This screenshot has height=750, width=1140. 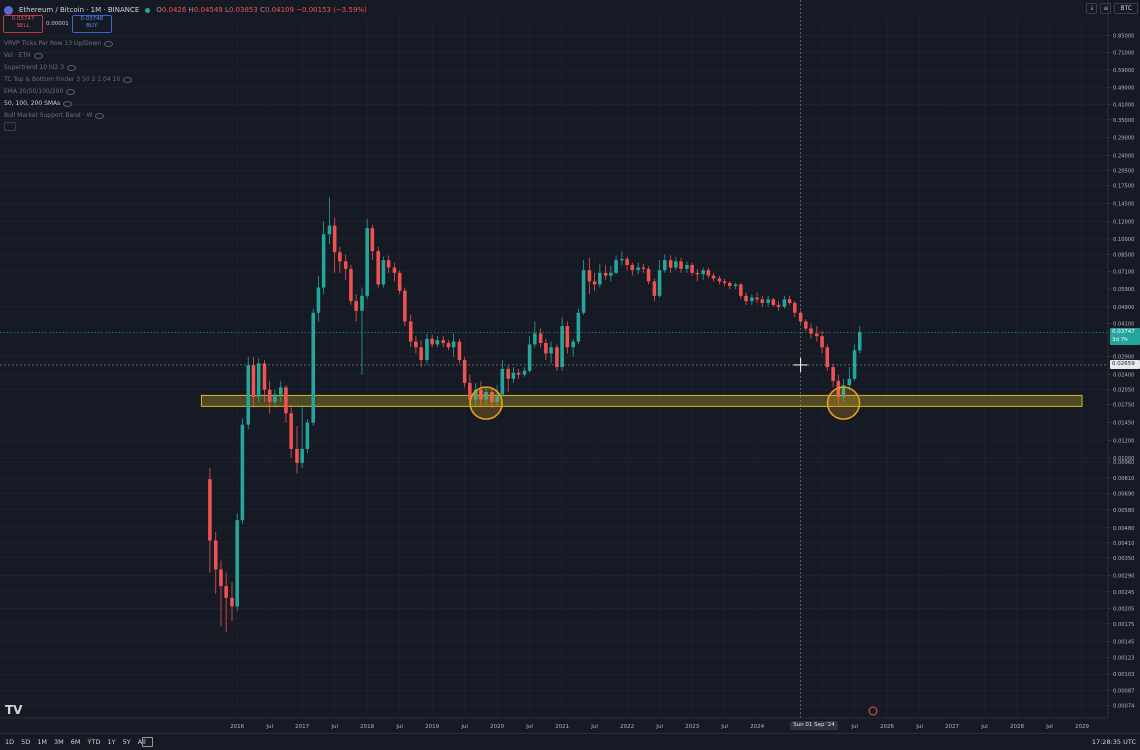 I want to click on y-tick-label: 0.41000, so click(x=1123, y=106).